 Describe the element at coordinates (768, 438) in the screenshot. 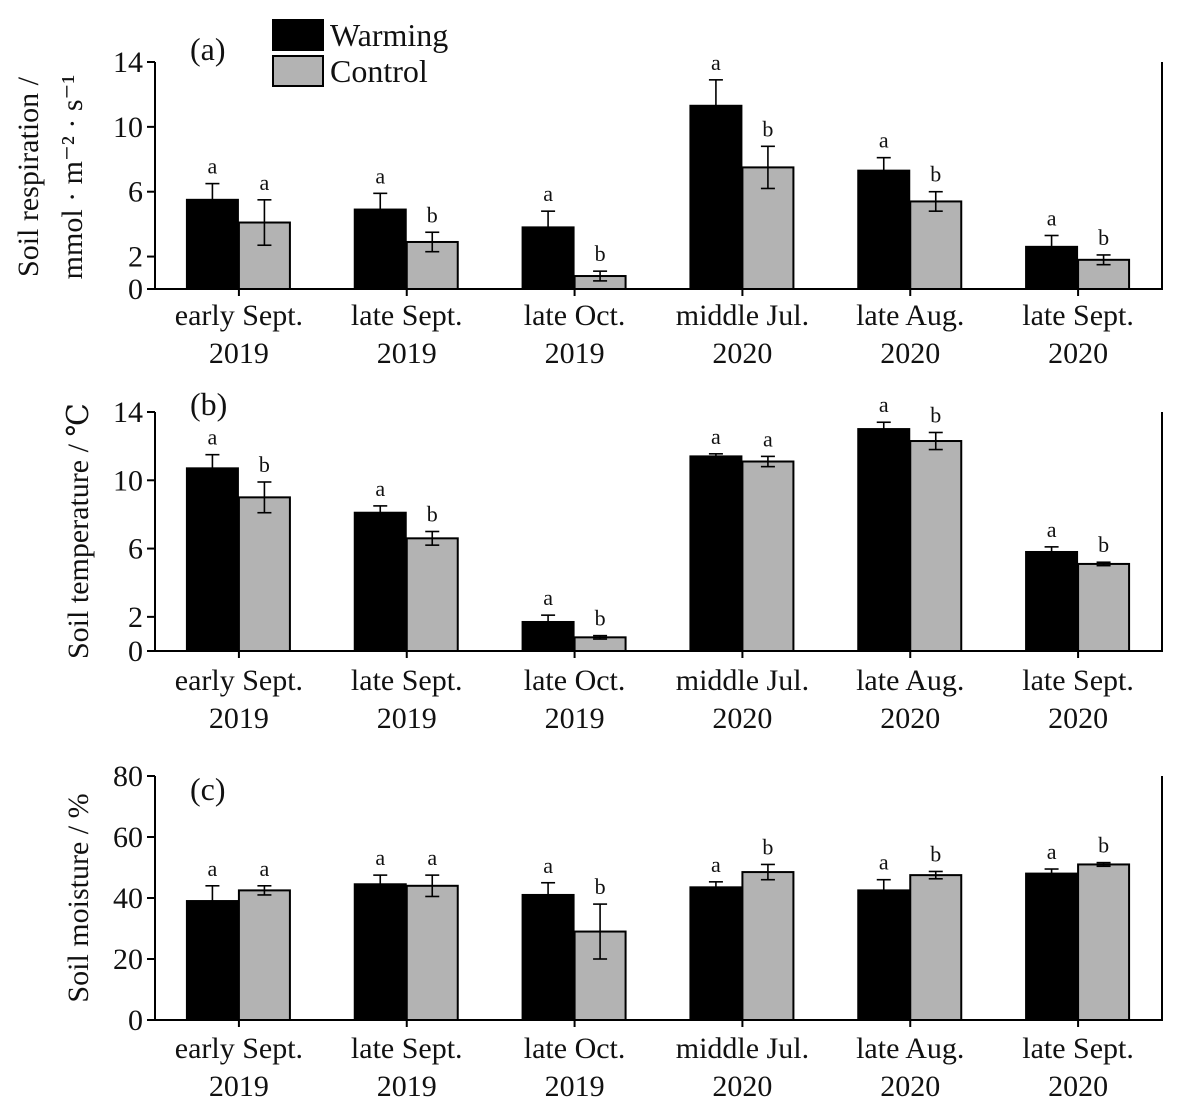

I see `significance-letter-control-3: a` at that location.